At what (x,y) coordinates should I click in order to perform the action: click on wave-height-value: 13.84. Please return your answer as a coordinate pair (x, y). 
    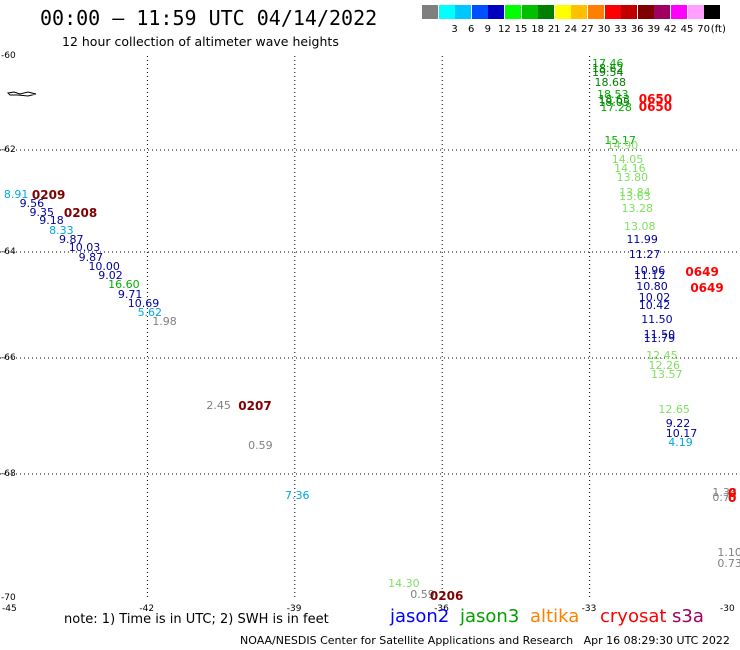
    Looking at the image, I should click on (635, 192).